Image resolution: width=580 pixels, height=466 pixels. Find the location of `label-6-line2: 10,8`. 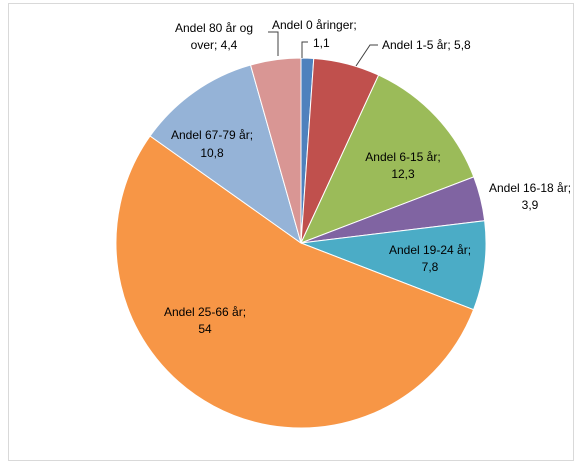

label-6-line2: 10,8 is located at coordinates (212, 153).